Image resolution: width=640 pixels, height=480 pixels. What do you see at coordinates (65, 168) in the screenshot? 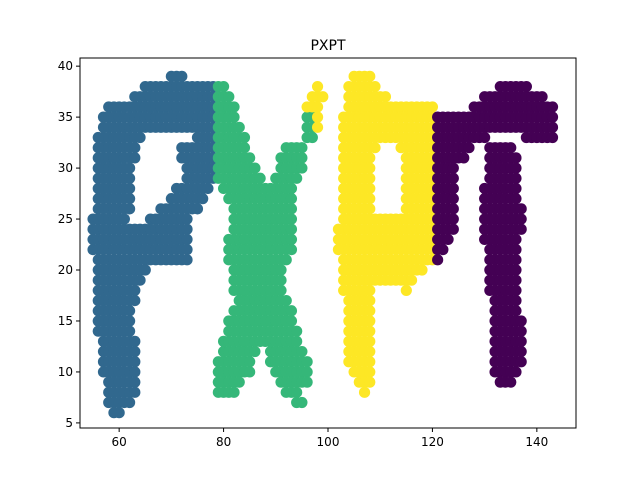
I see `y-tick-label: 30` at bounding box center [65, 168].